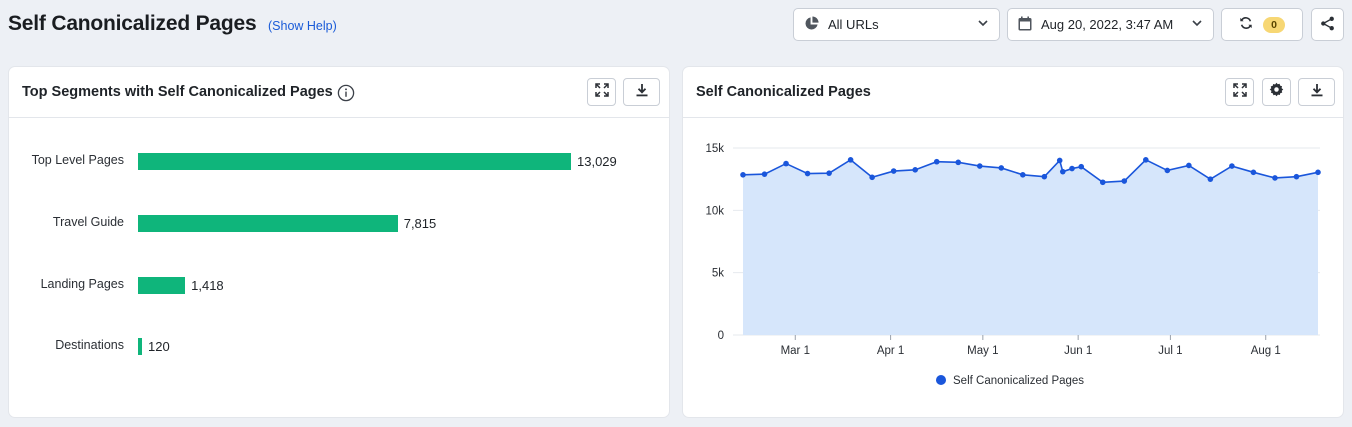 Image resolution: width=1352 pixels, height=427 pixels. What do you see at coordinates (1266, 351) in the screenshot?
I see `x-tick-label: Aug 1` at bounding box center [1266, 351].